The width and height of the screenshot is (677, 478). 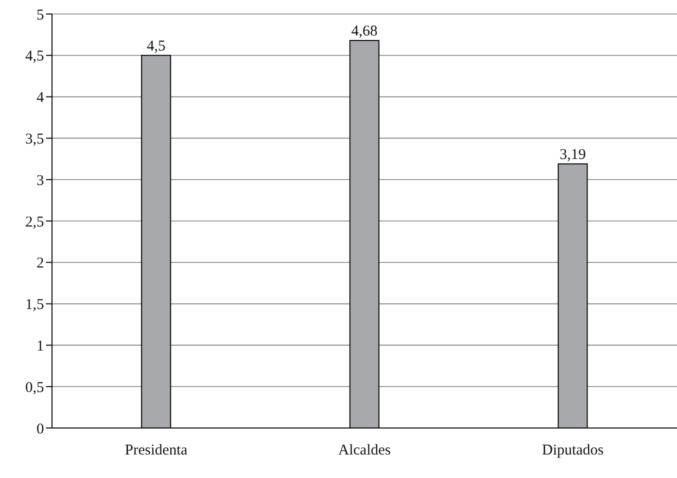 I want to click on x-tick-label: Presidenta, so click(x=156, y=450).